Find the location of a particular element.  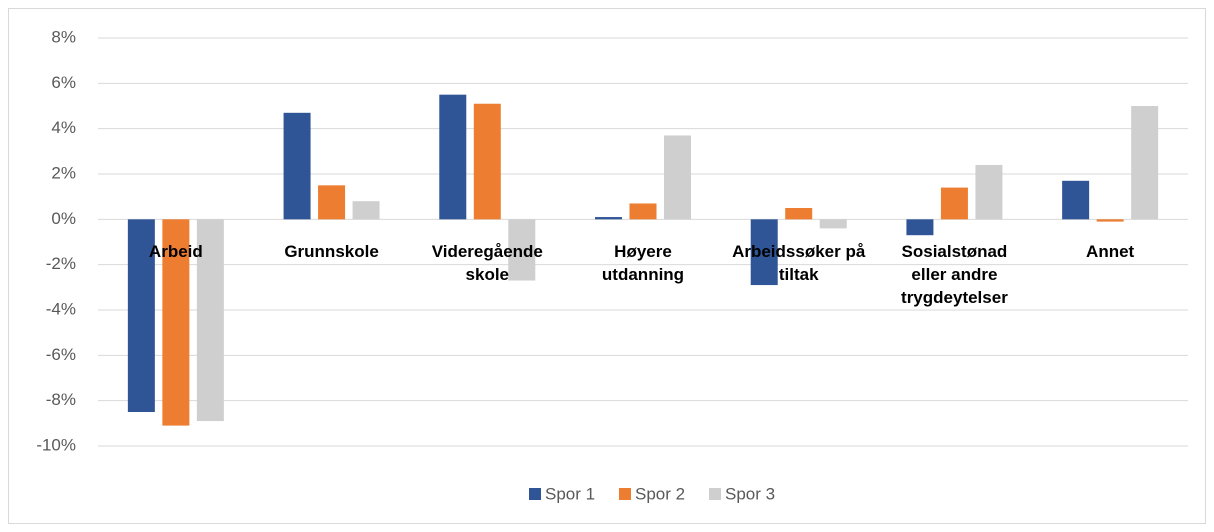

y-tick-label: 6% is located at coordinates (63, 82).